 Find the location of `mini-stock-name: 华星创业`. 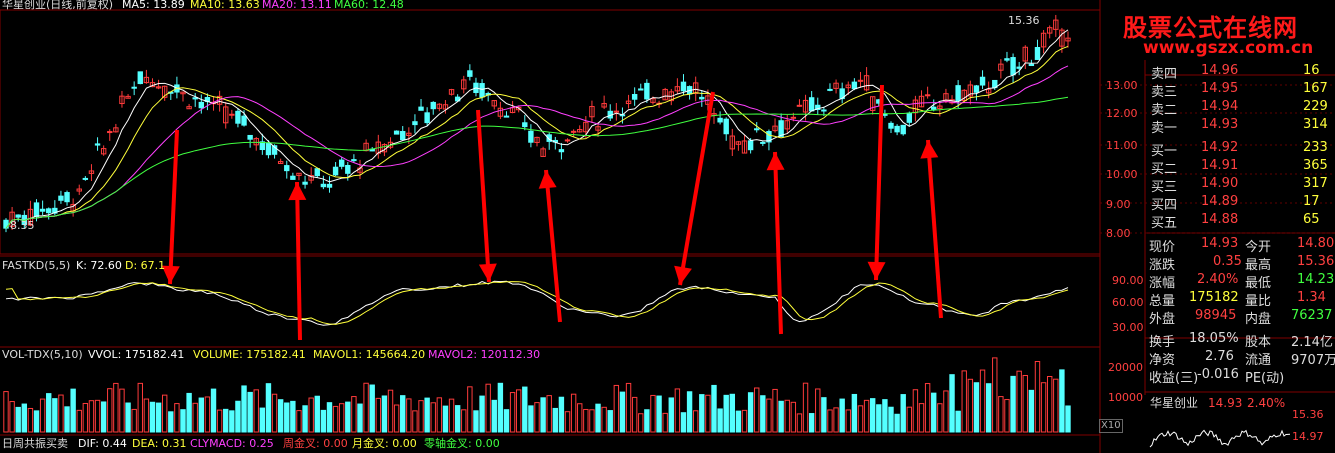

mini-stock-name: 华星创业 is located at coordinates (1174, 403).